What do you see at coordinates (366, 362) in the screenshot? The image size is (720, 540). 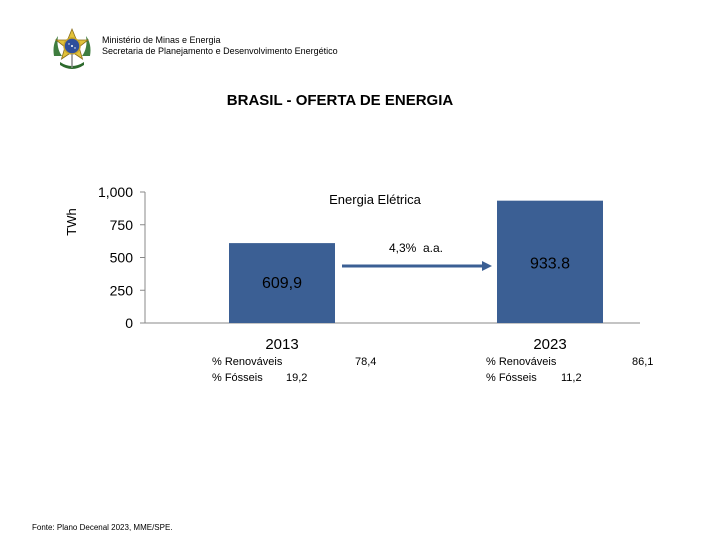 I see `renewable-value-2013: 78,4` at bounding box center [366, 362].